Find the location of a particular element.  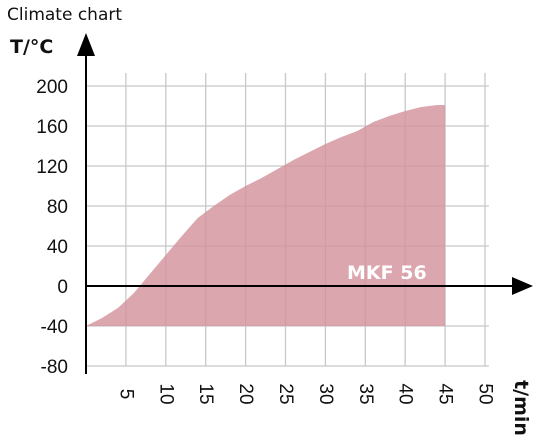

y-tick-label: -80 is located at coordinates (54, 367).